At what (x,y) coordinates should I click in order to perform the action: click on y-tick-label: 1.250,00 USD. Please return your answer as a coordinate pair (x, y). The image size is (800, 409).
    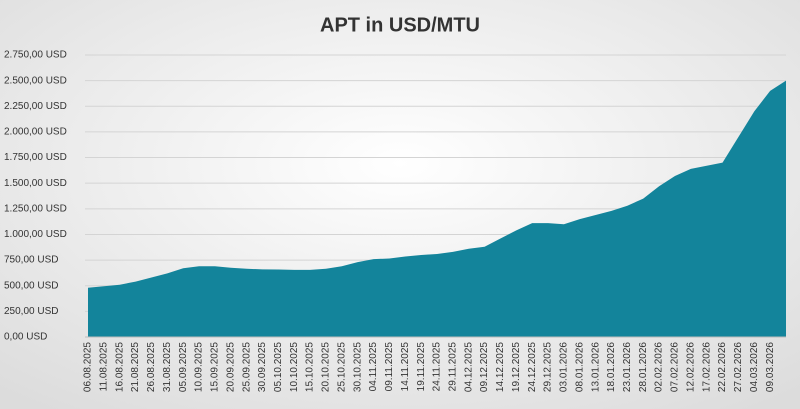
    Looking at the image, I should click on (35, 208).